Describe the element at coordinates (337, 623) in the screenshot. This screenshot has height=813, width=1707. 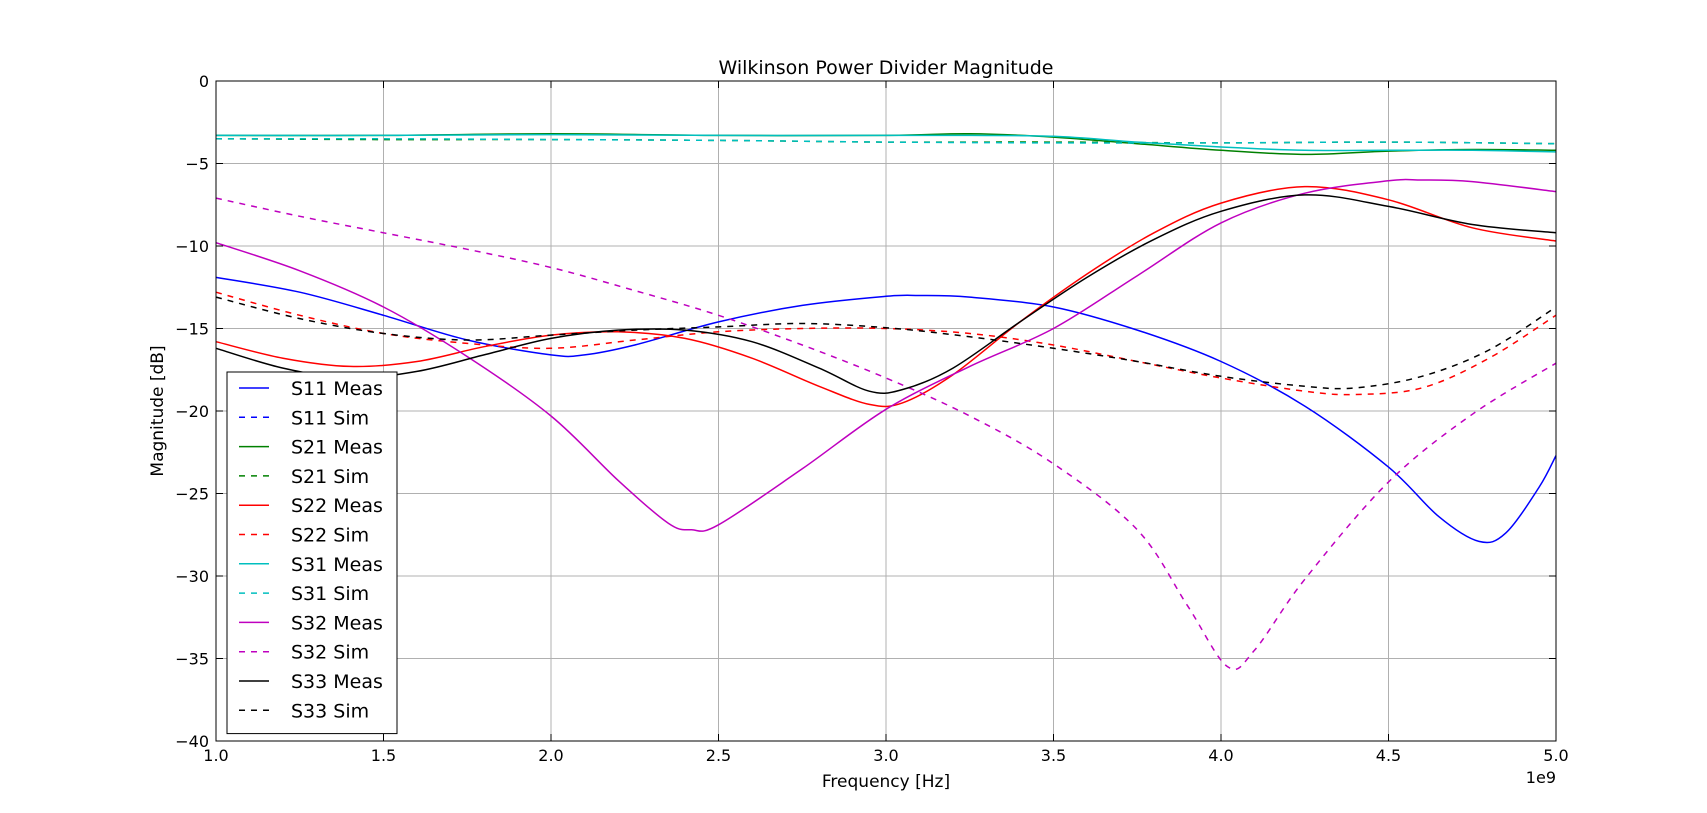
I see `legend-label: S32 Meas` at that location.